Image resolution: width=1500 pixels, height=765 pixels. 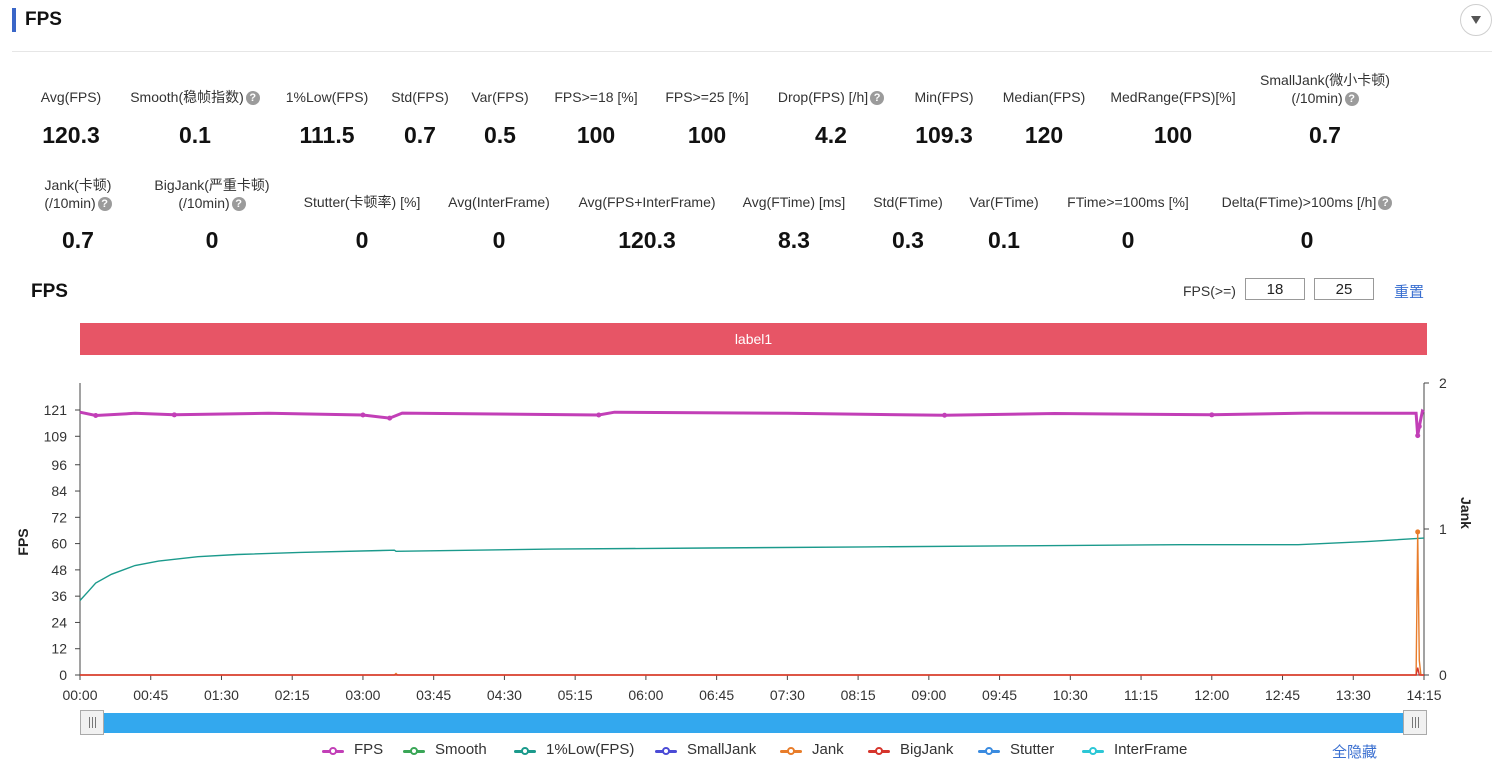 What do you see at coordinates (722, 749) in the screenshot?
I see `legend-label: SmallJank` at bounding box center [722, 749].